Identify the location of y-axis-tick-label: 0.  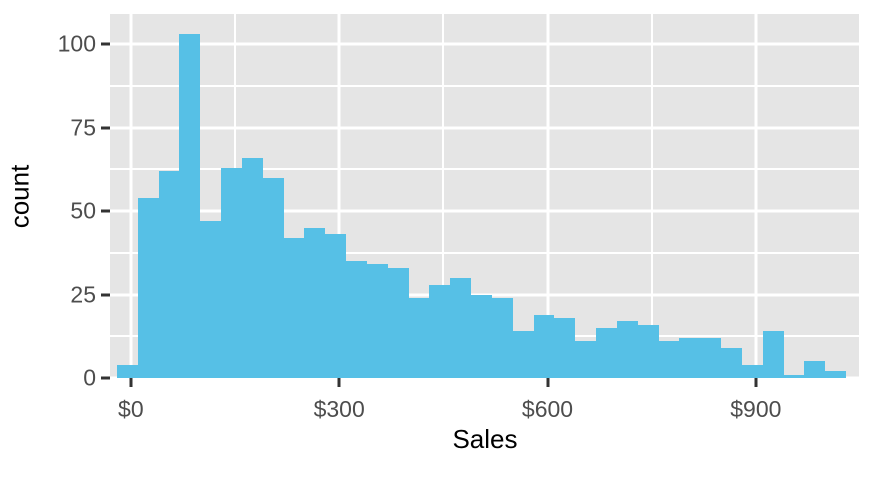
(89, 377).